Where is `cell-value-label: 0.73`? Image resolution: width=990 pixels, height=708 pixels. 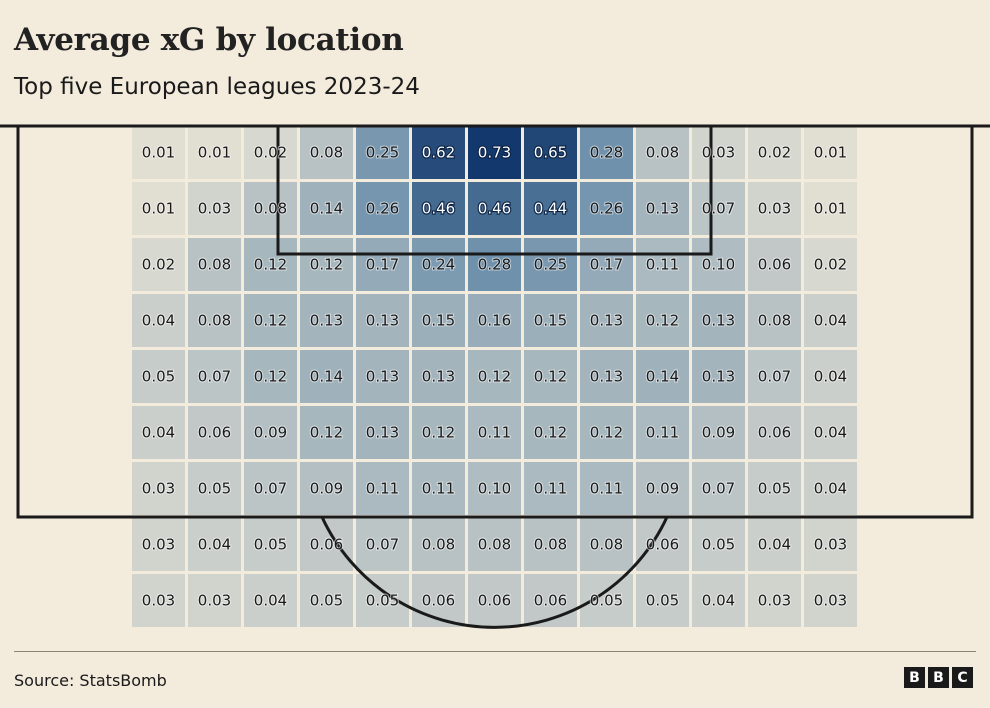 cell-value-label: 0.73 is located at coordinates (494, 153).